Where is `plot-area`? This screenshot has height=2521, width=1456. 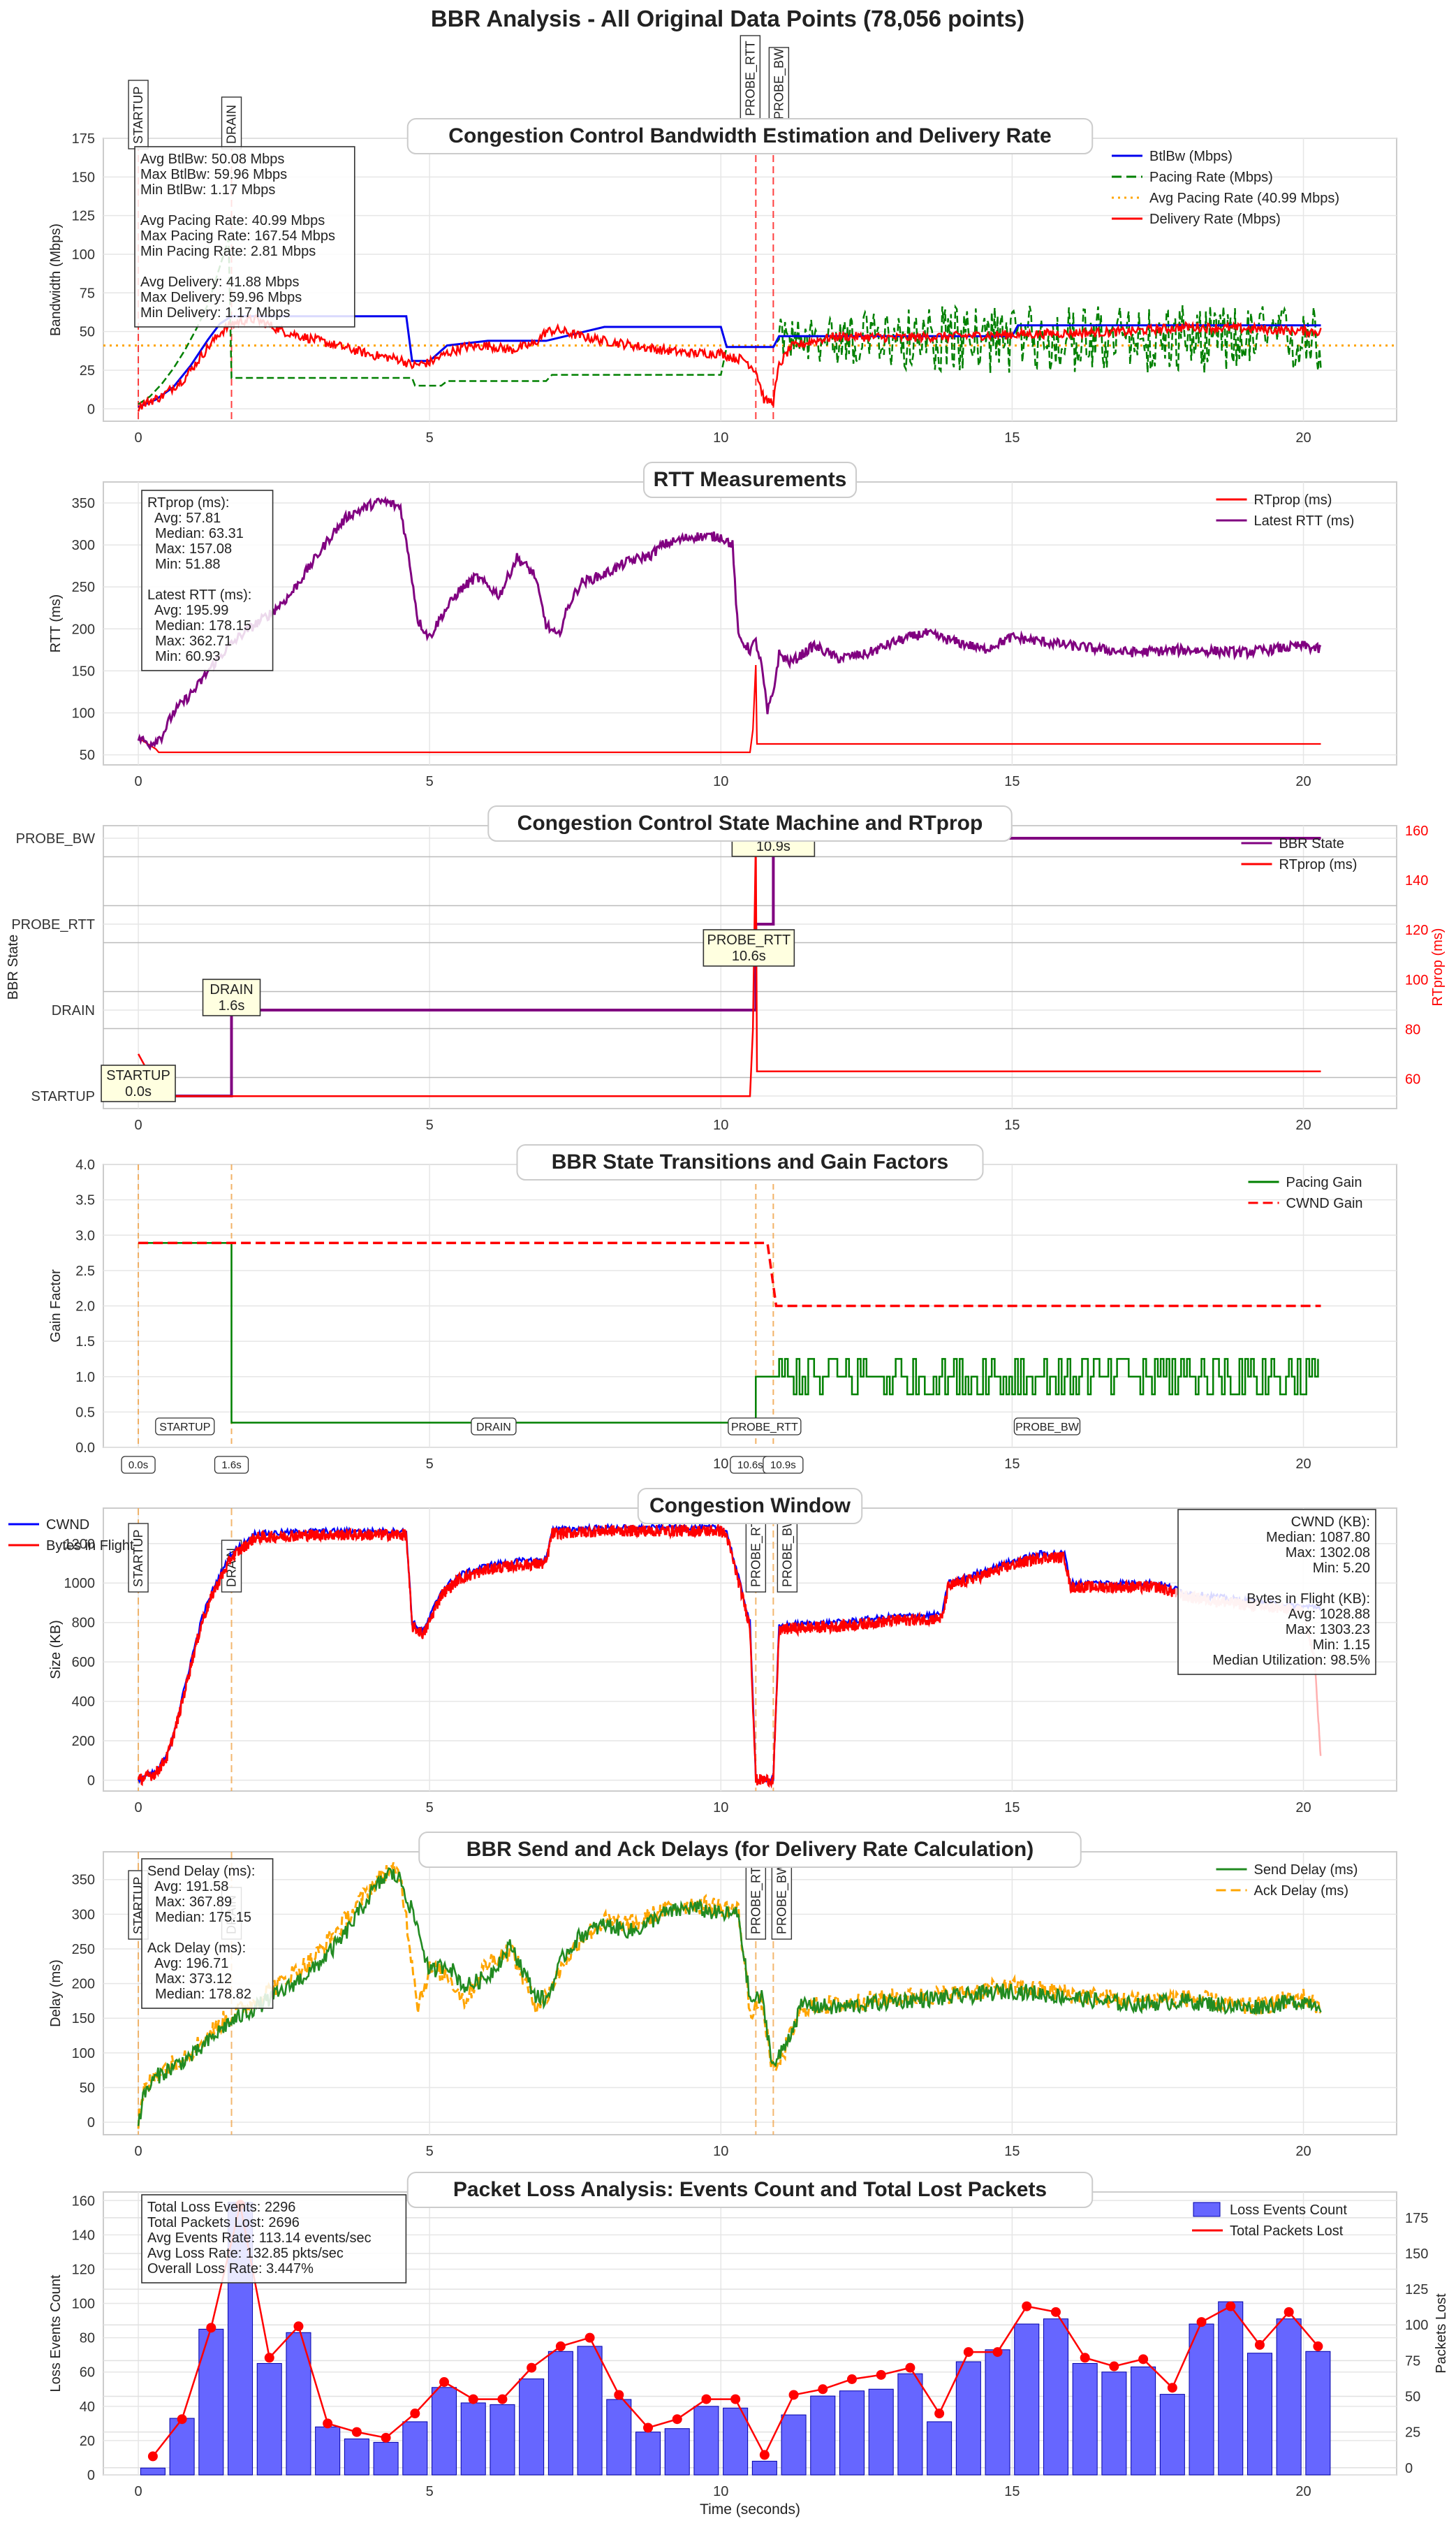 plot-area is located at coordinates (750, 623).